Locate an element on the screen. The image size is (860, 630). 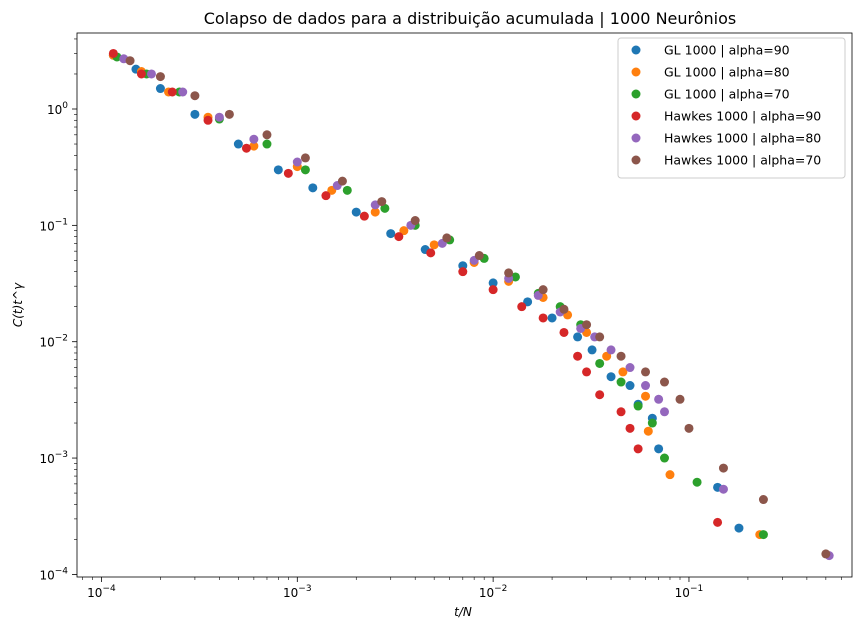
x-tick-label: 10⁻⁴ is located at coordinates (101, 592).